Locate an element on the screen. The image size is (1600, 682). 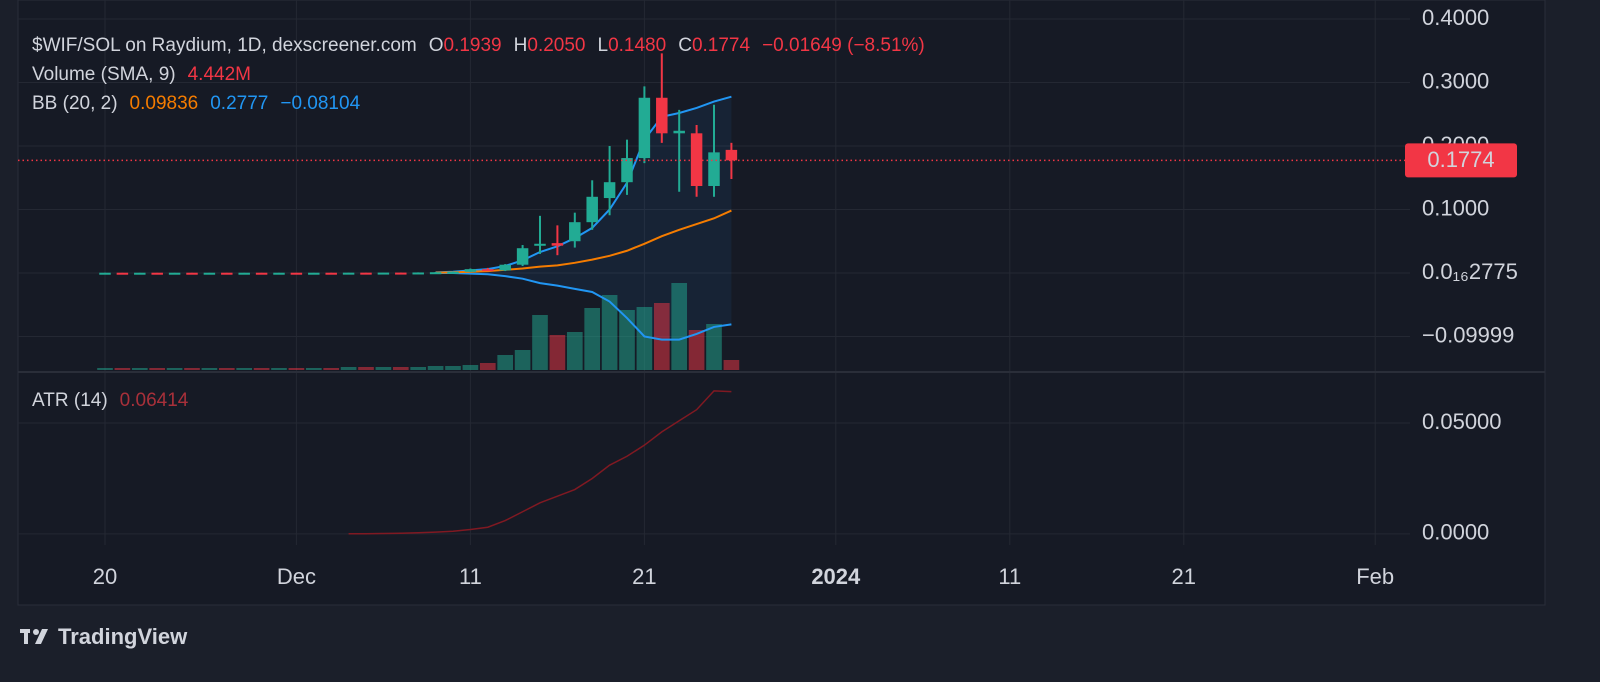
bb-value: 0.2777 is located at coordinates (239, 103).